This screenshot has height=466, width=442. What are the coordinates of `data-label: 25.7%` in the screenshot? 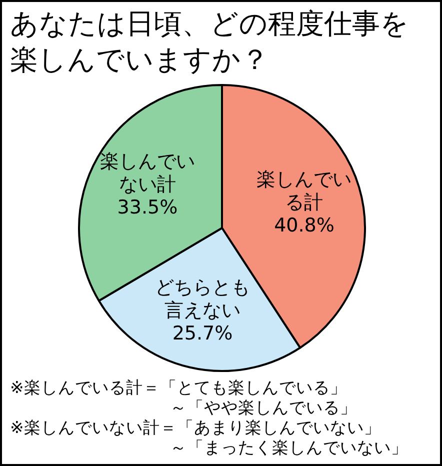 It's located at (202, 333).